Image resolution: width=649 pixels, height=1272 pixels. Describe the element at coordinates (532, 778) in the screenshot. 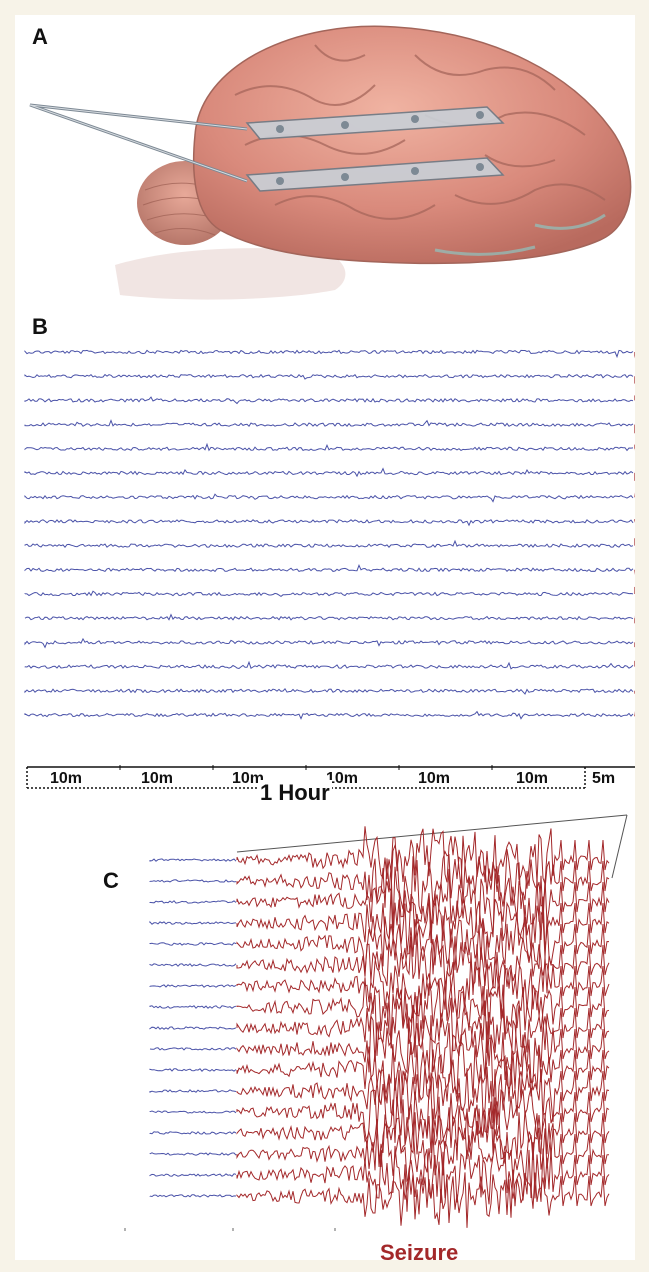

I see `timescale-label-6: 10m` at that location.